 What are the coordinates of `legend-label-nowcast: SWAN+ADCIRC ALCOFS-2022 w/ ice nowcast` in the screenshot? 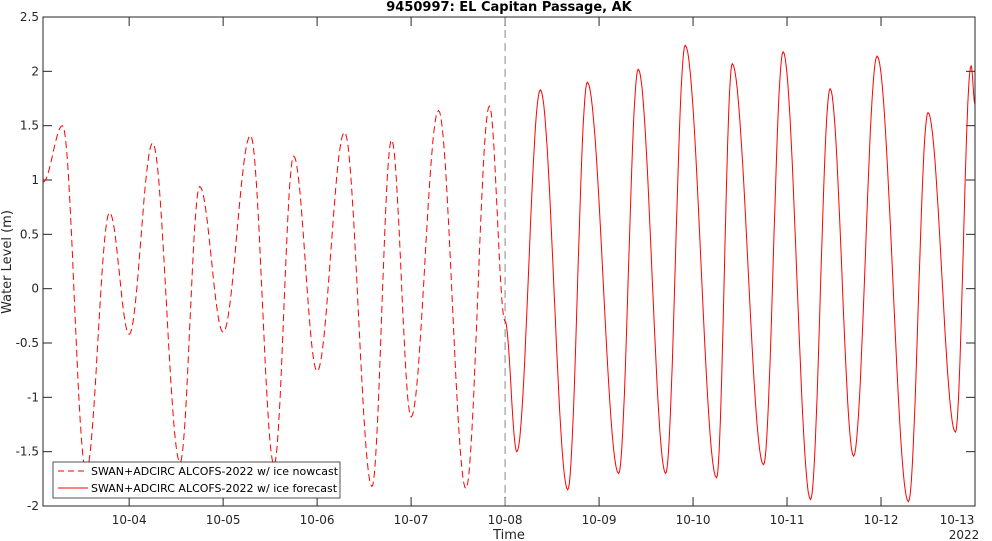 It's located at (215, 471).